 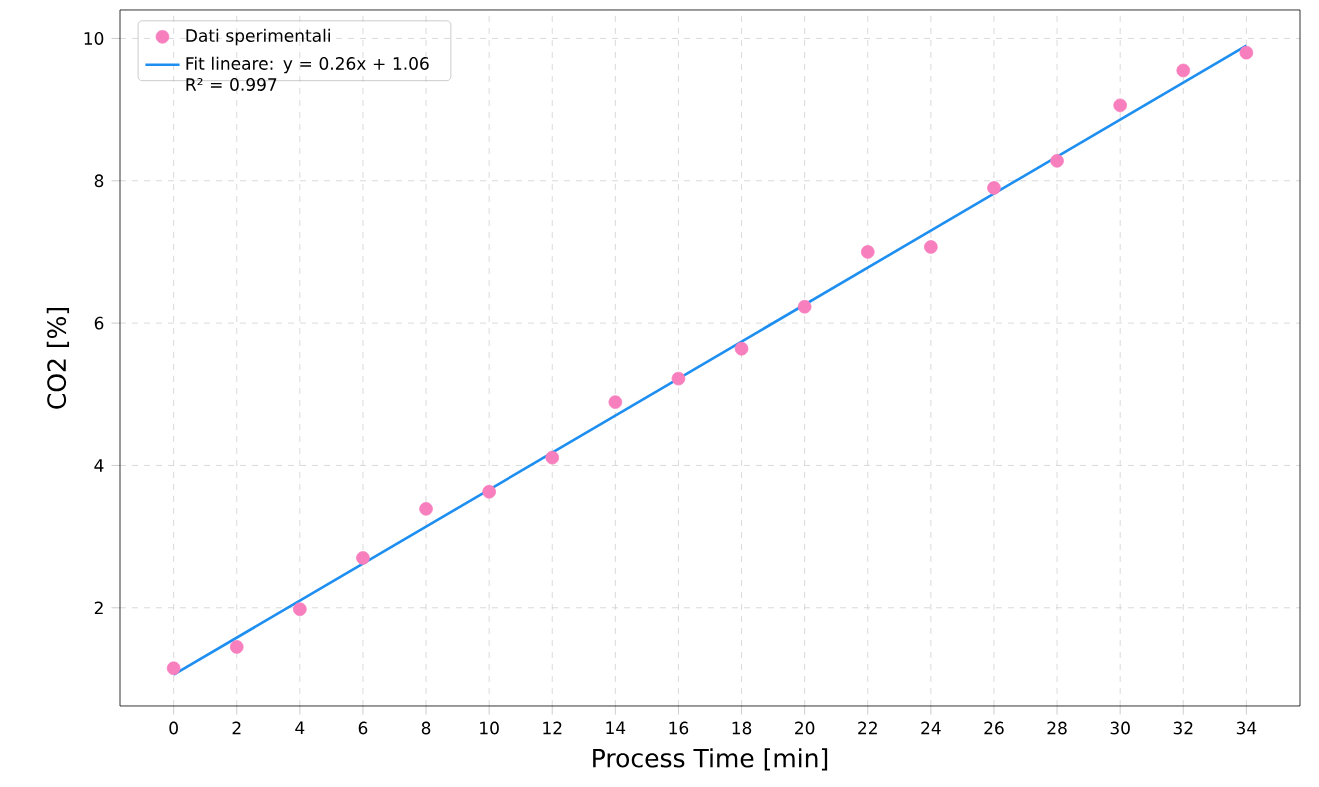 I want to click on y-tick-label: 2, so click(x=98, y=608).